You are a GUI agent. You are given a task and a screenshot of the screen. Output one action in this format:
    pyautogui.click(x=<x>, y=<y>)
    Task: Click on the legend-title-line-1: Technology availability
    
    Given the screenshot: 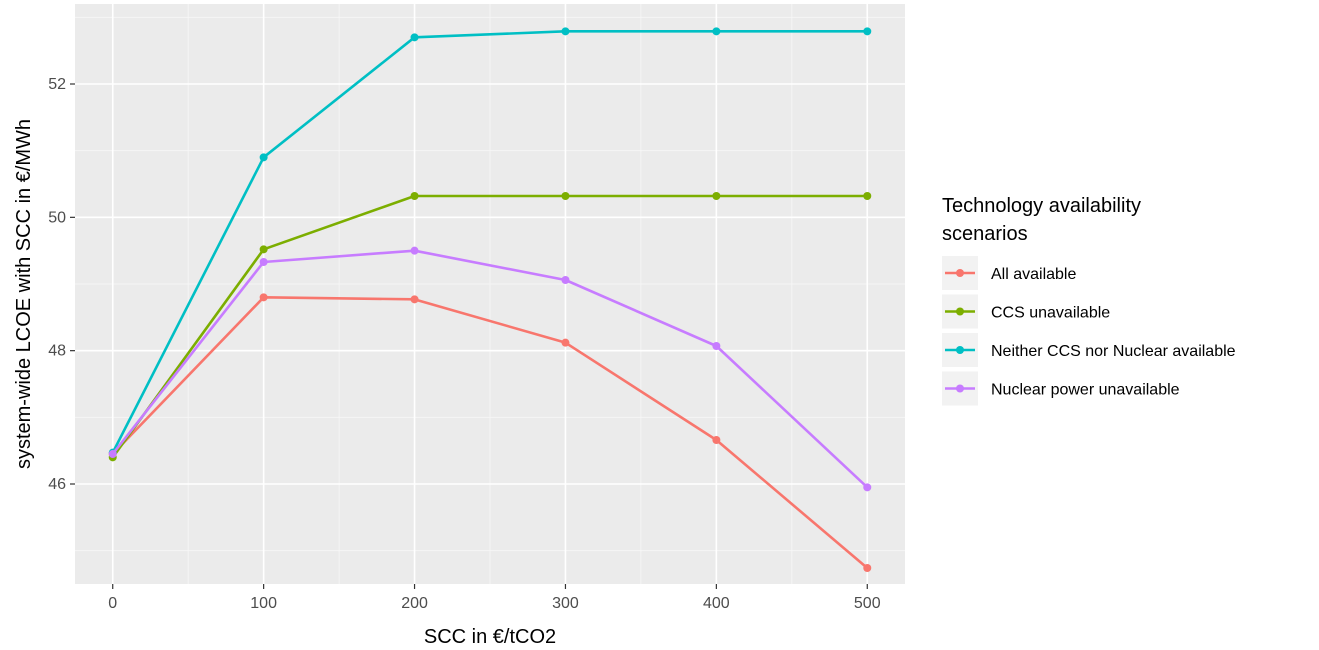 What is the action you would take?
    pyautogui.click(x=1041, y=206)
    